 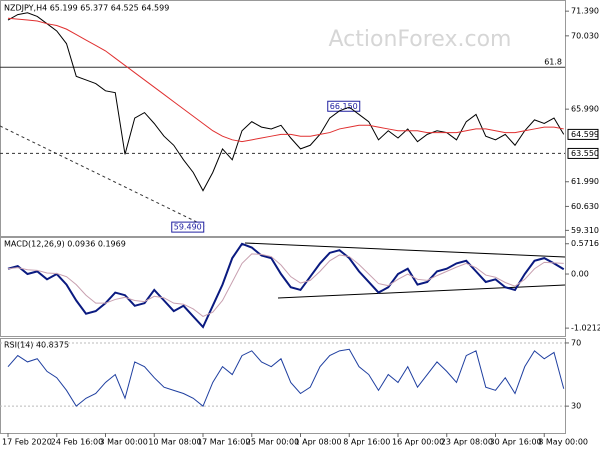 I want to click on y-tick-label: 0.00, so click(x=580, y=274).